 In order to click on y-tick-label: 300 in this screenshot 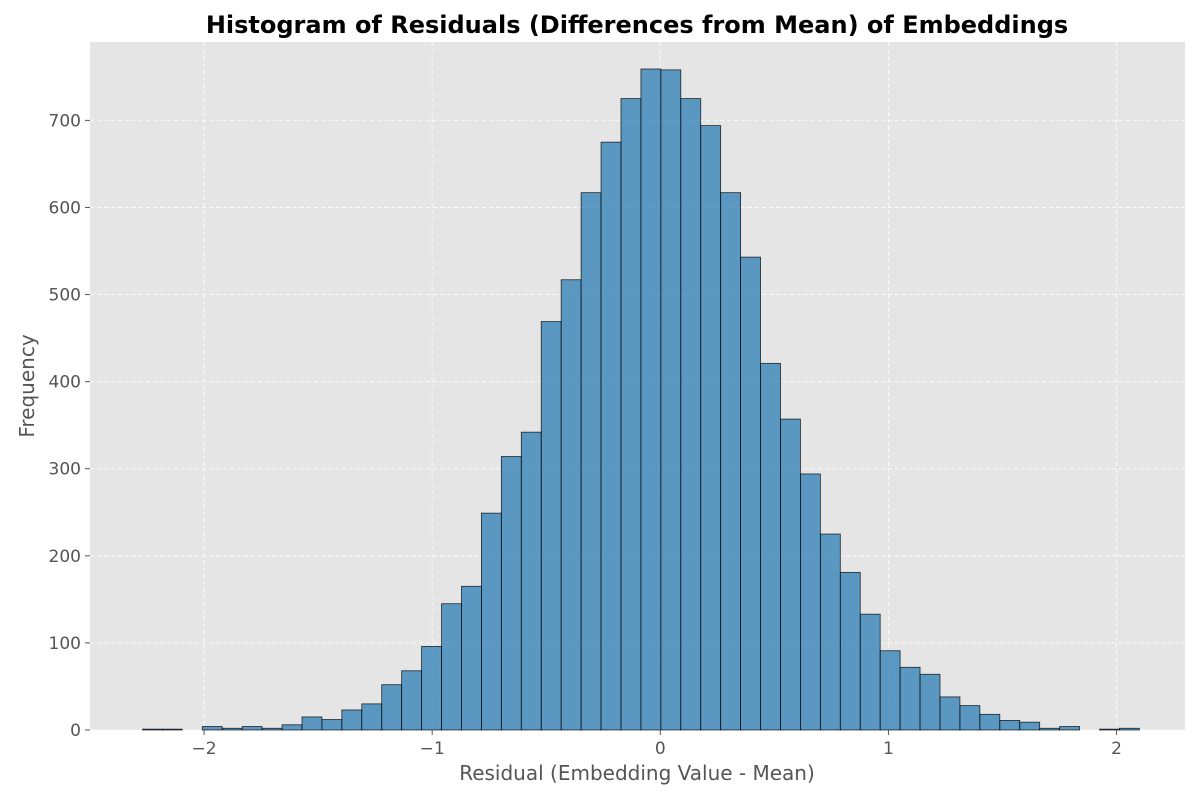, I will do `click(65, 470)`.